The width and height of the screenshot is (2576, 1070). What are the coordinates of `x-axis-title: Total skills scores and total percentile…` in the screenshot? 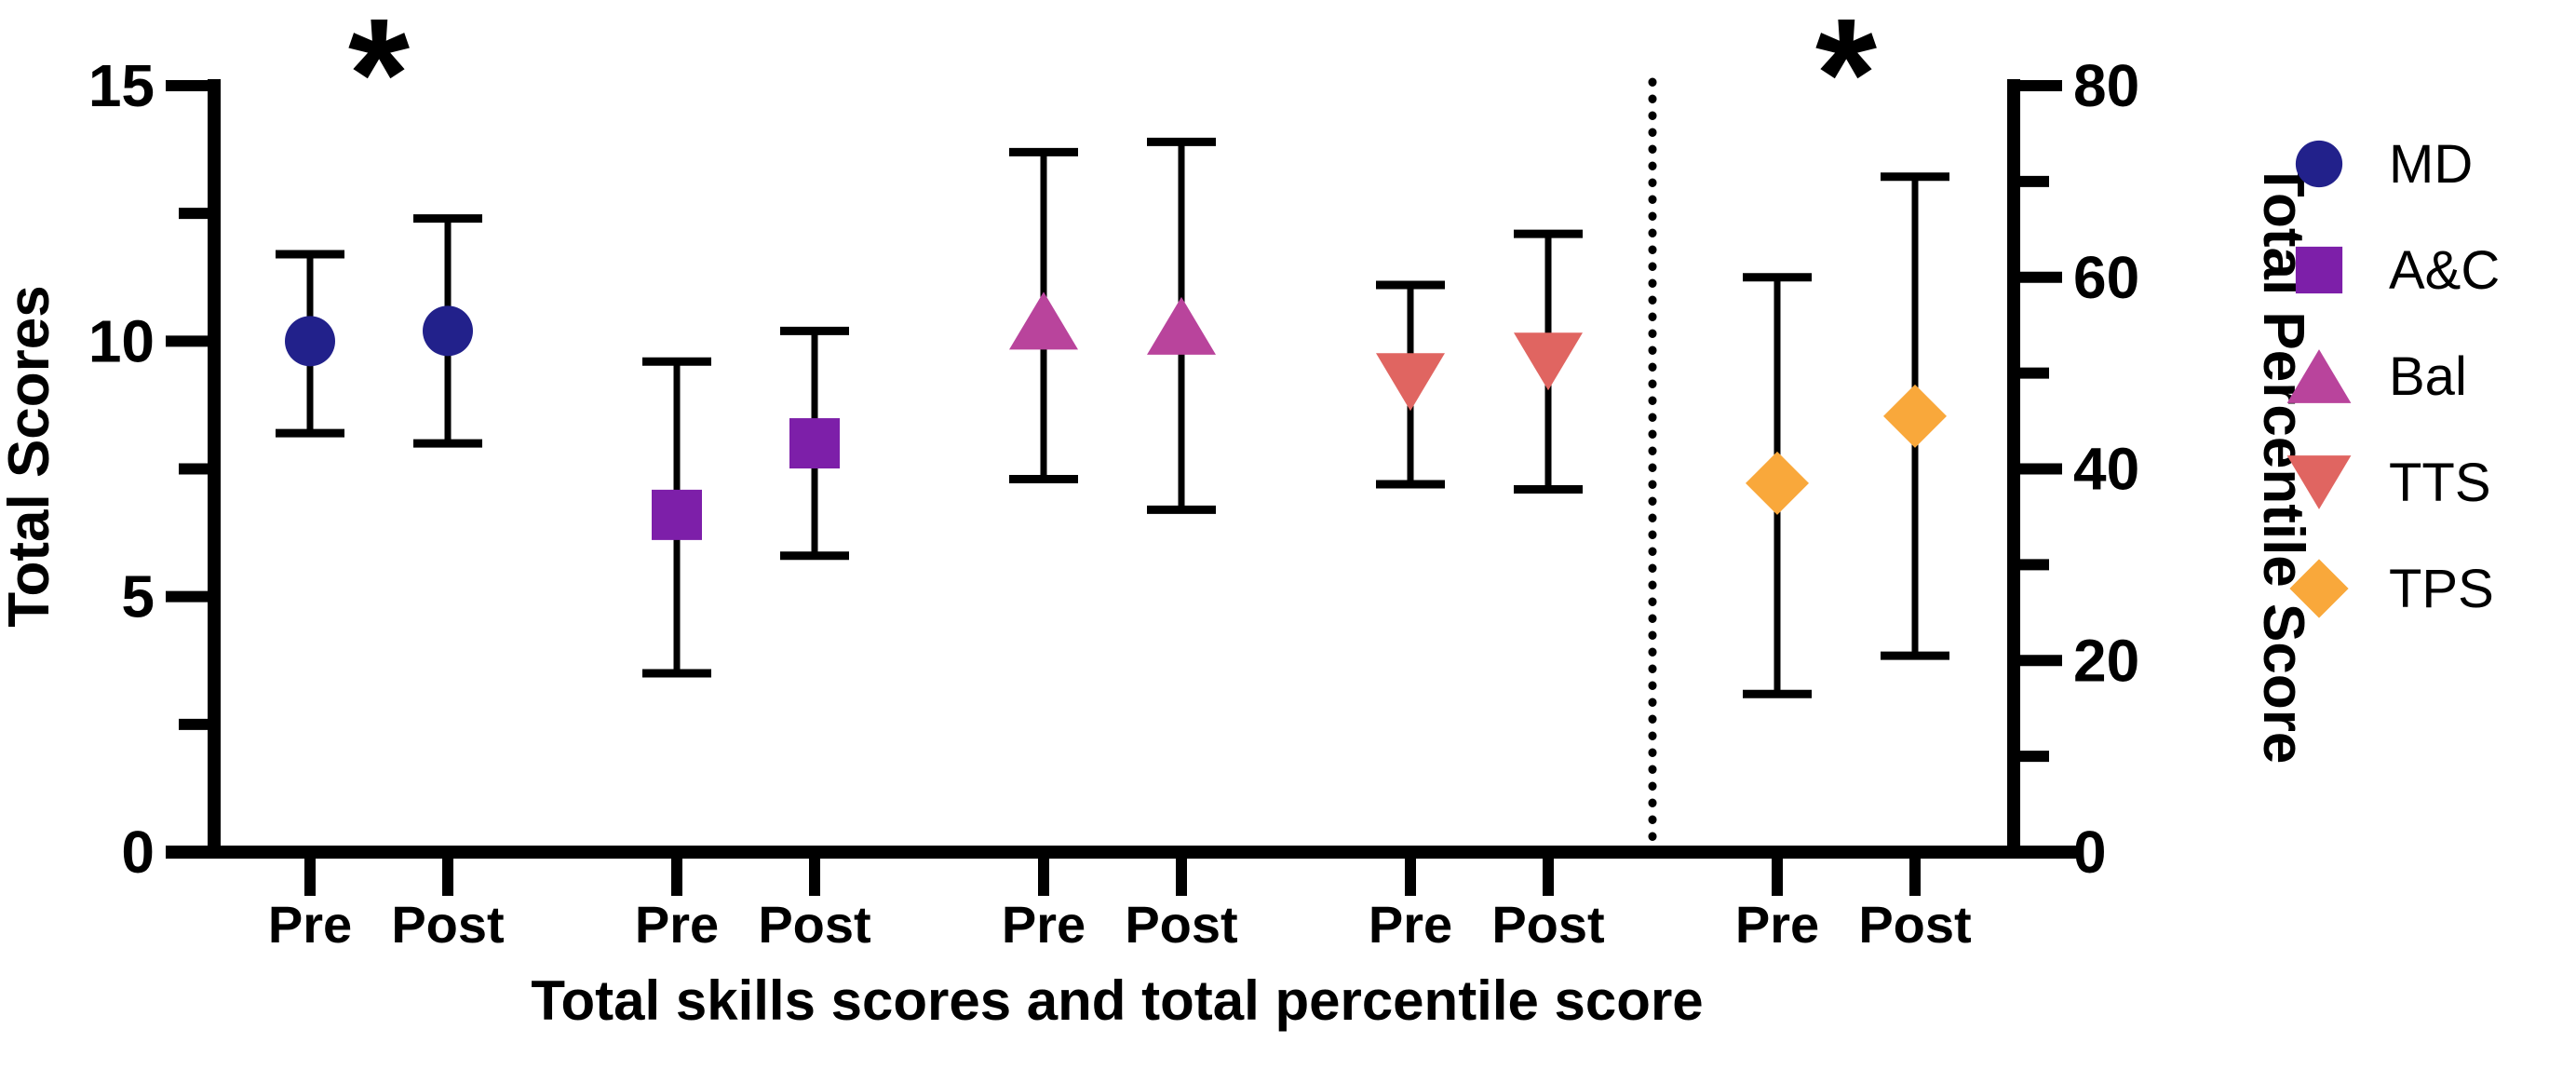 It's located at (1117, 1000).